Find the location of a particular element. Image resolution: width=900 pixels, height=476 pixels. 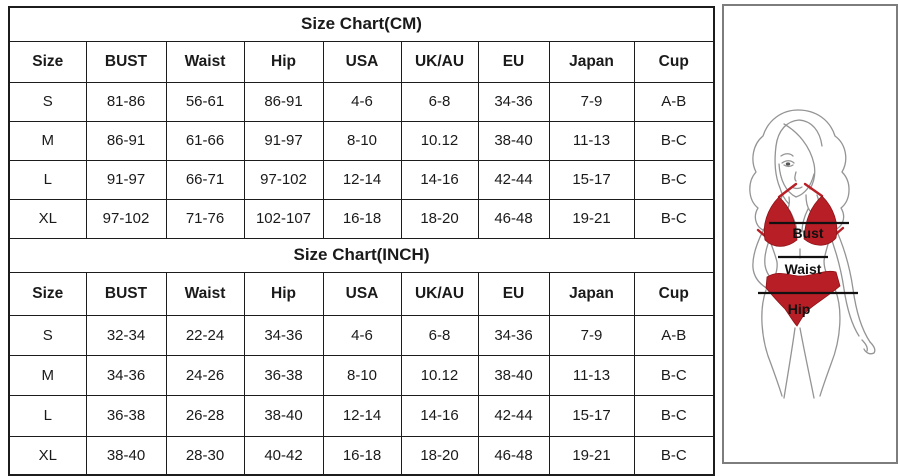

cell-waist: 22-24 is located at coordinates (205, 335).